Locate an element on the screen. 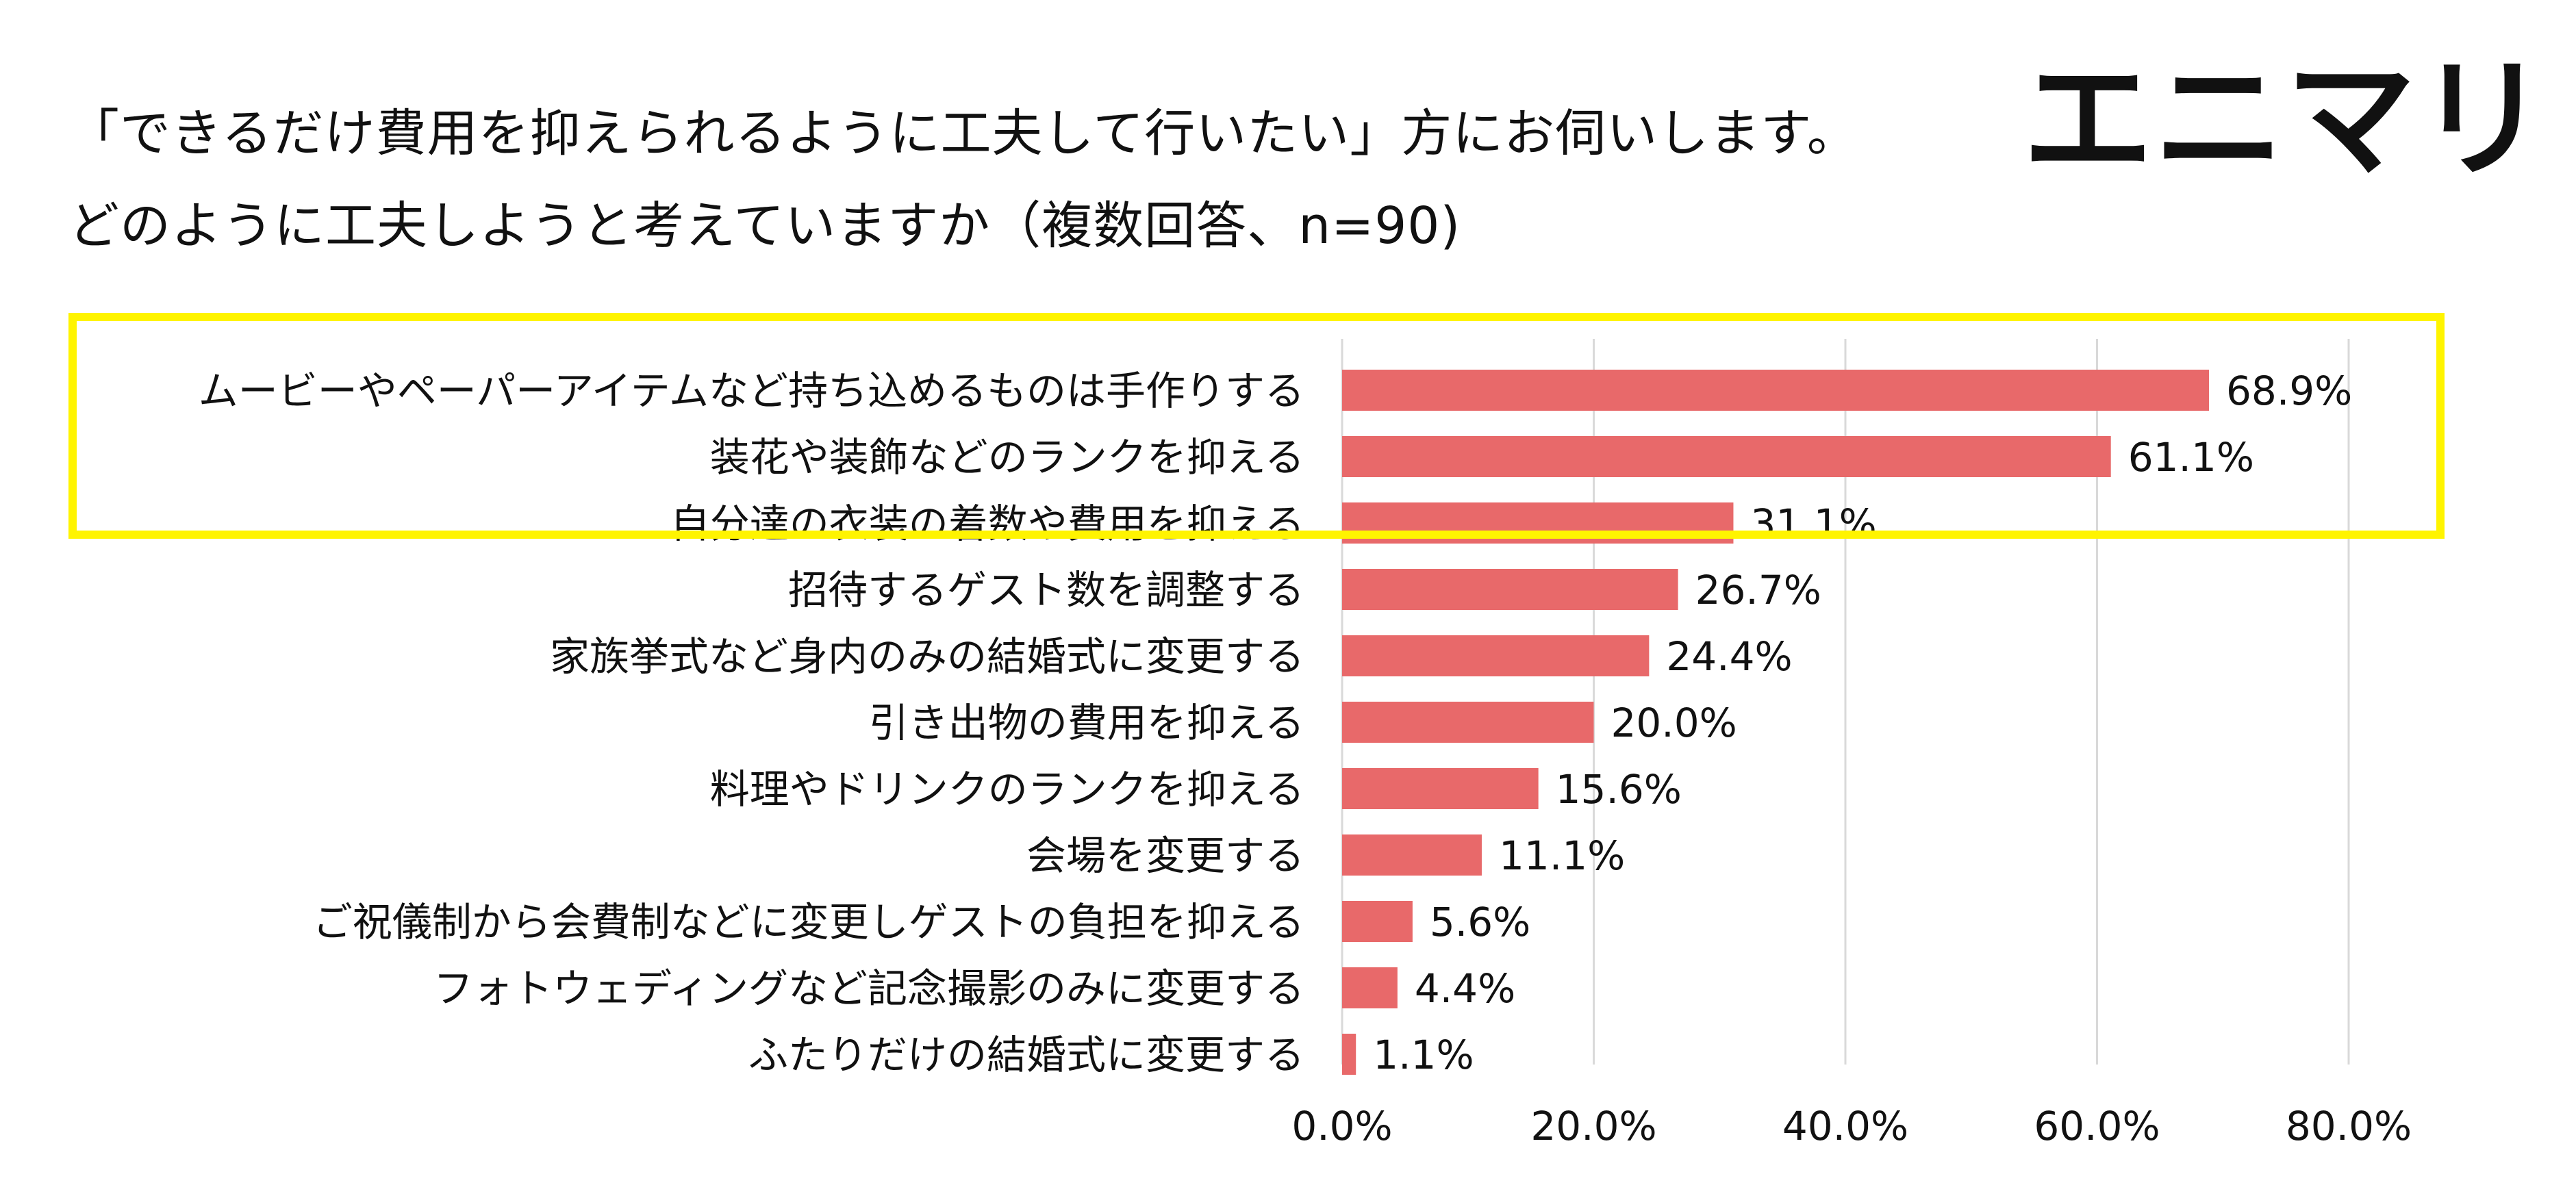  x-tick-label: 0.0% is located at coordinates (1341, 1126).